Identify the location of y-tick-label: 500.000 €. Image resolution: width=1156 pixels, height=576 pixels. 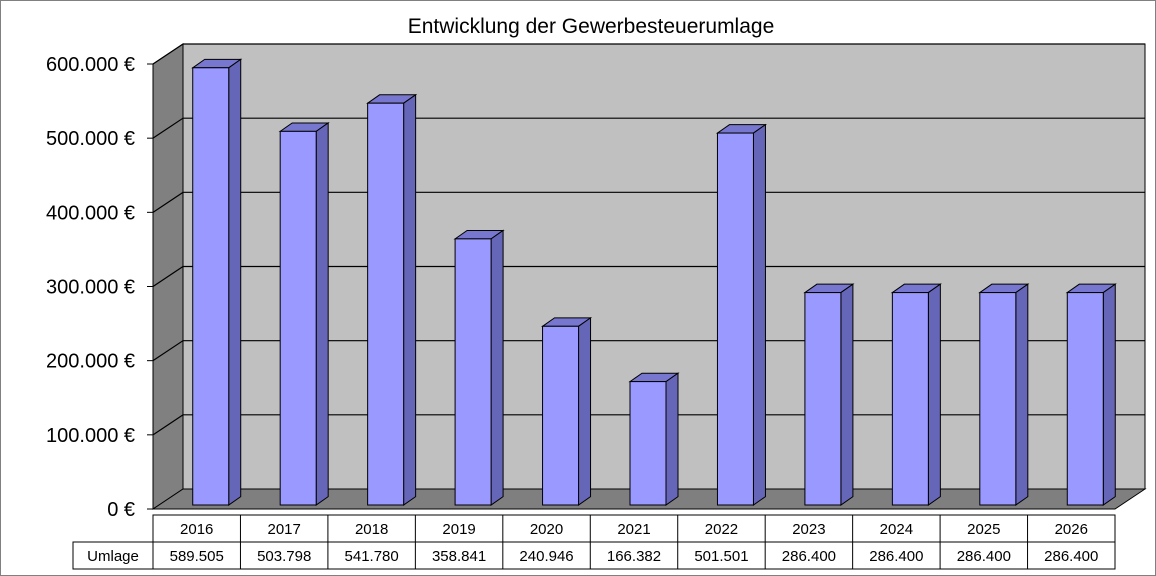
(90, 139).